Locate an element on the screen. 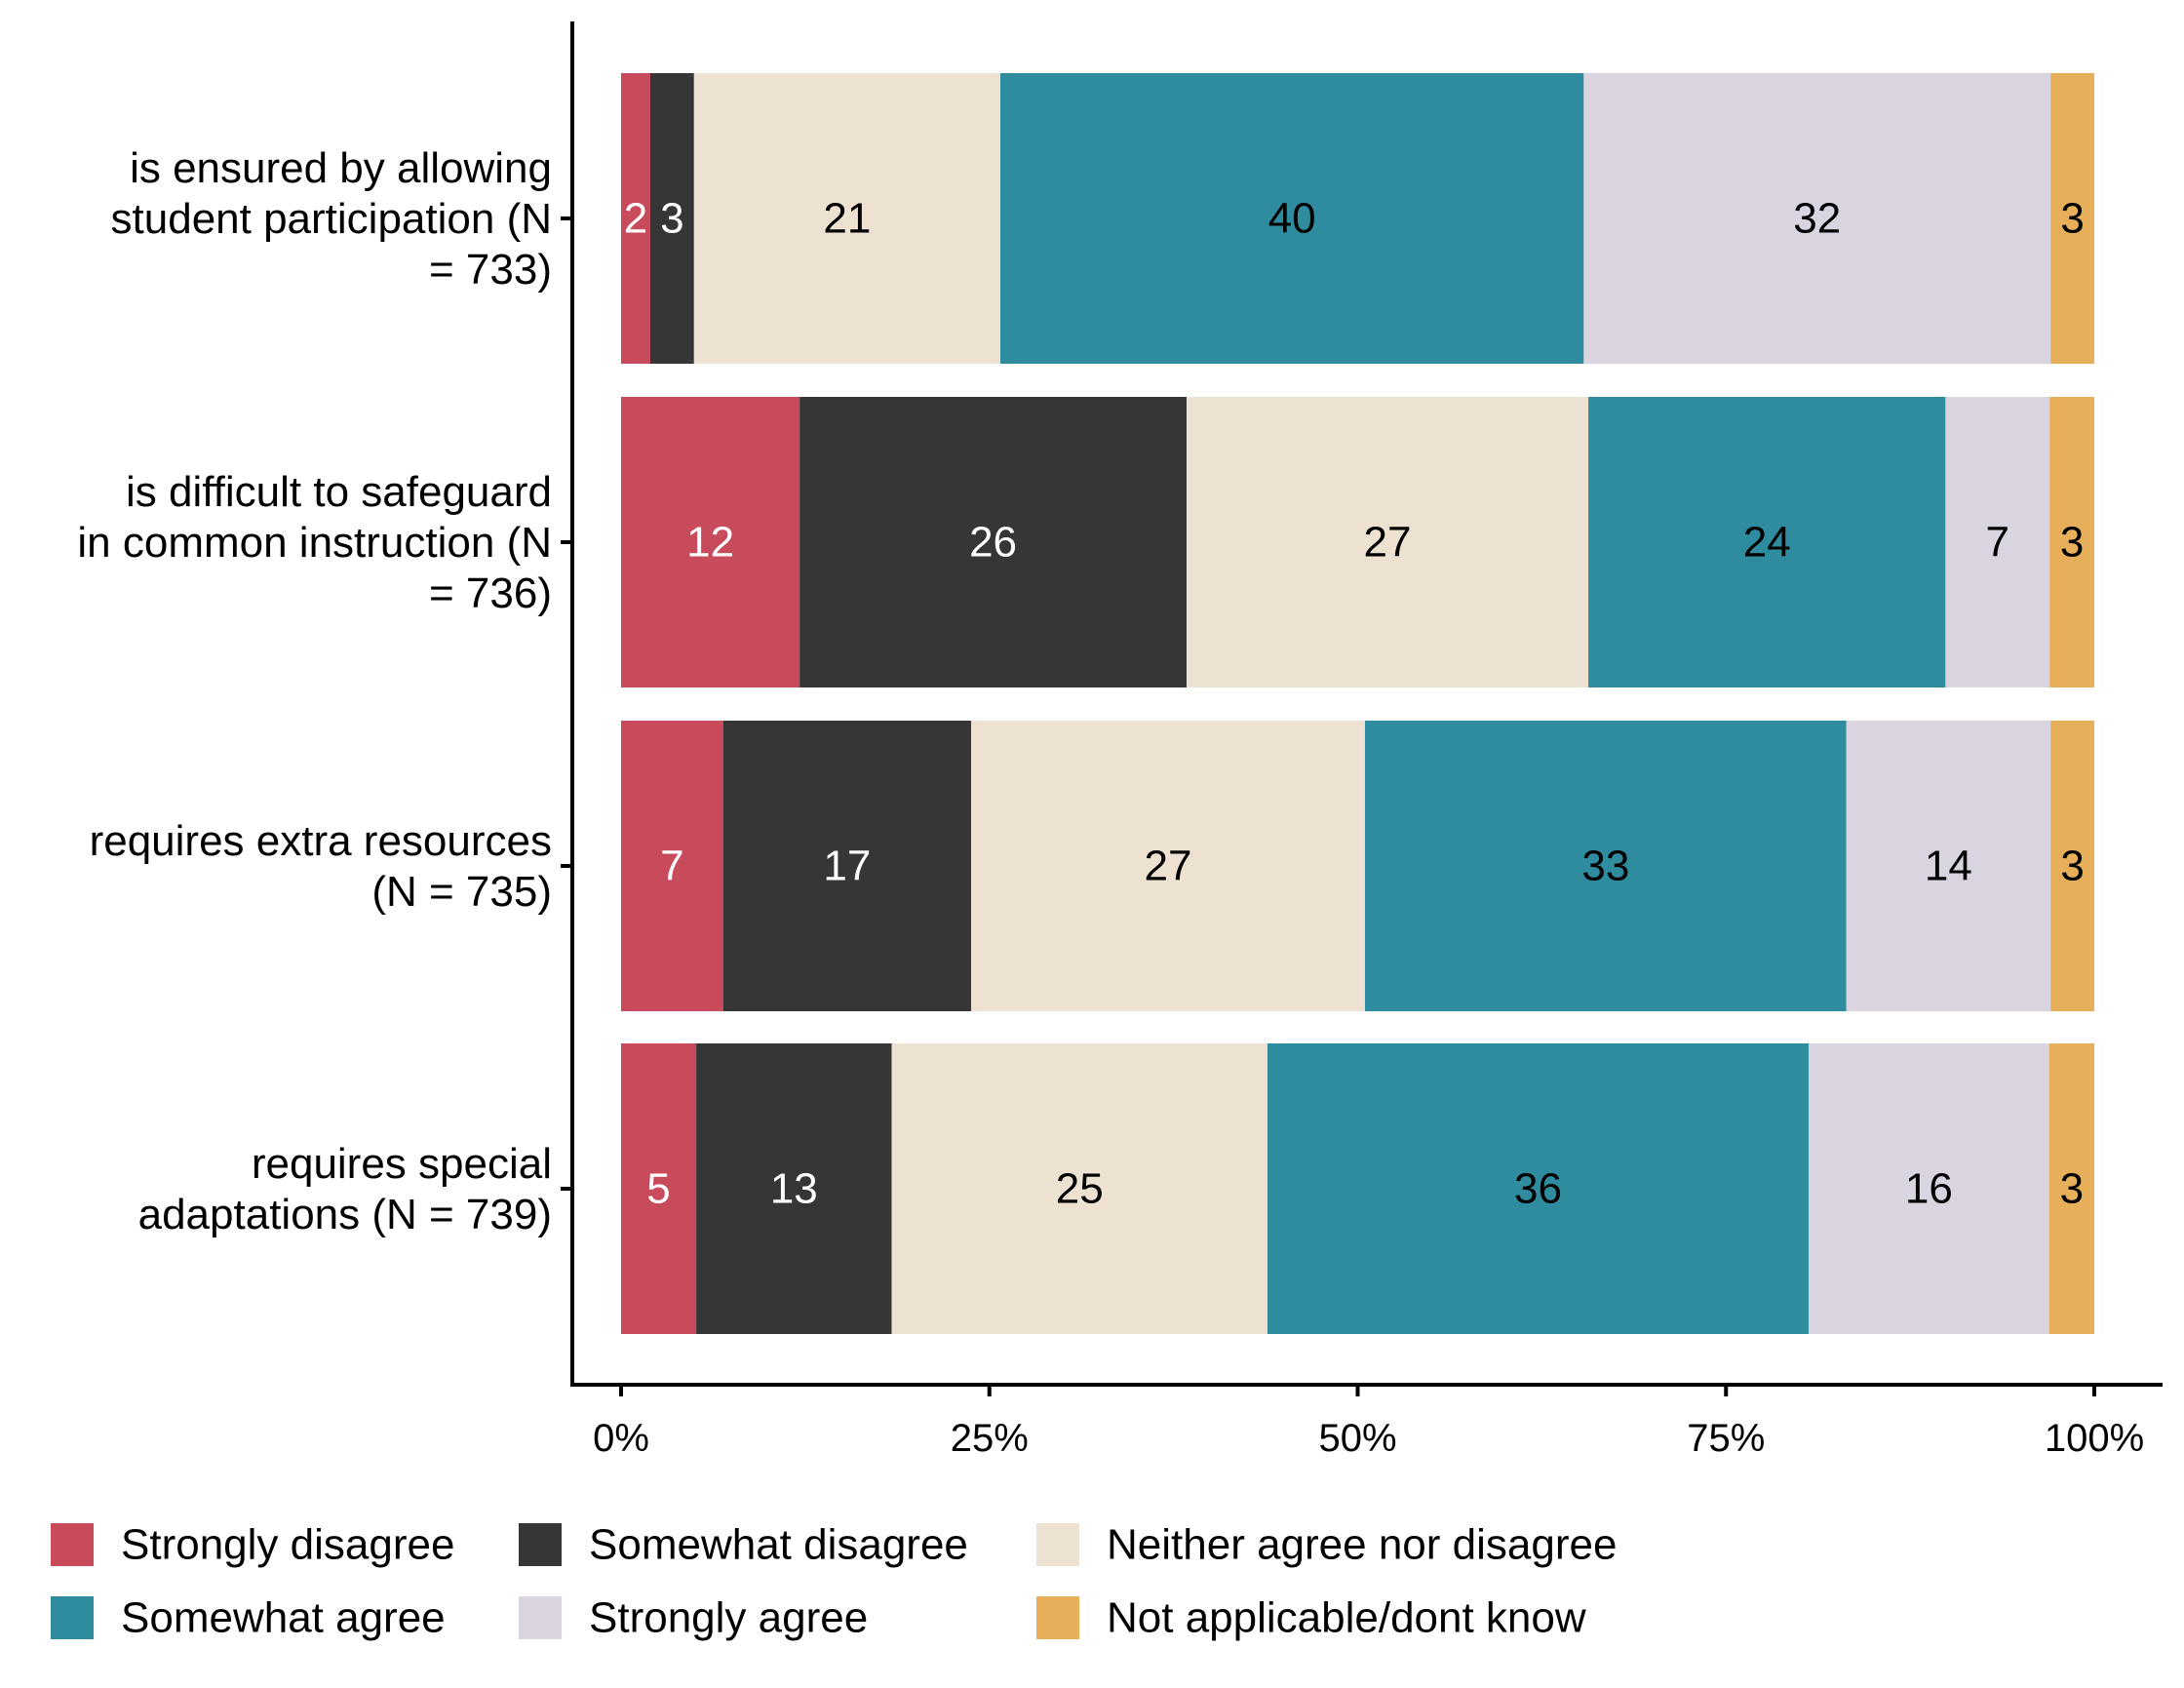 This screenshot has height=1688, width=2184. segment-value-label: 25 is located at coordinates (1080, 1189).